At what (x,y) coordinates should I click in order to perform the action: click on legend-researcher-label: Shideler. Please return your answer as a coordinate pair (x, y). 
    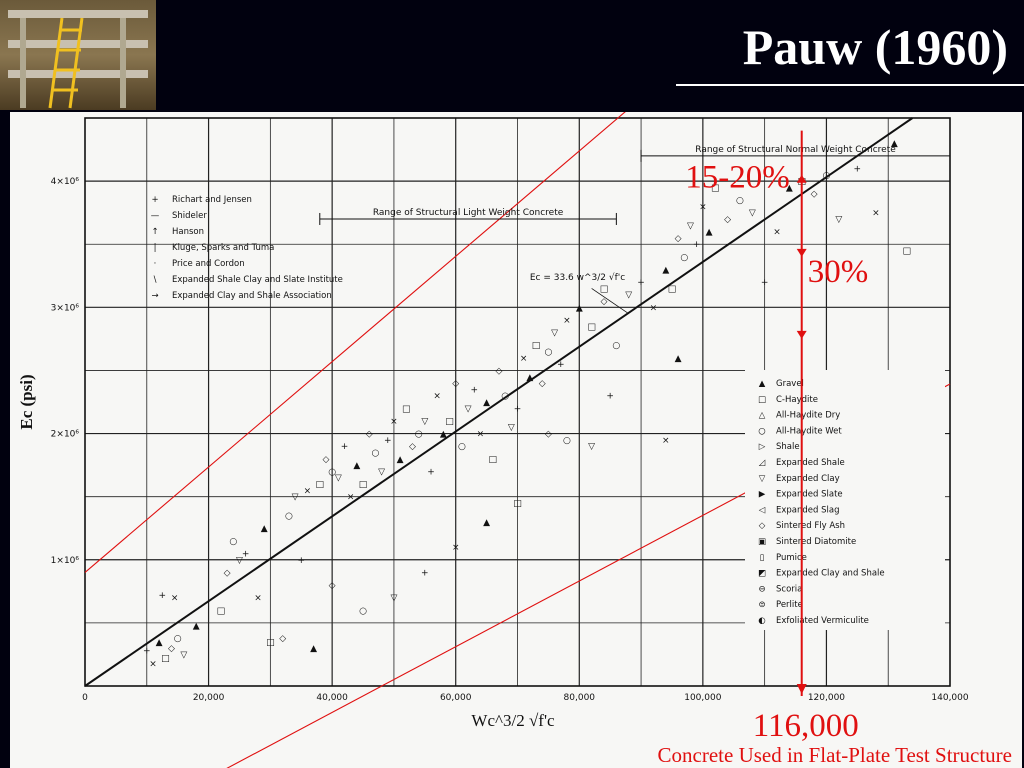
    Looking at the image, I should click on (189, 216).